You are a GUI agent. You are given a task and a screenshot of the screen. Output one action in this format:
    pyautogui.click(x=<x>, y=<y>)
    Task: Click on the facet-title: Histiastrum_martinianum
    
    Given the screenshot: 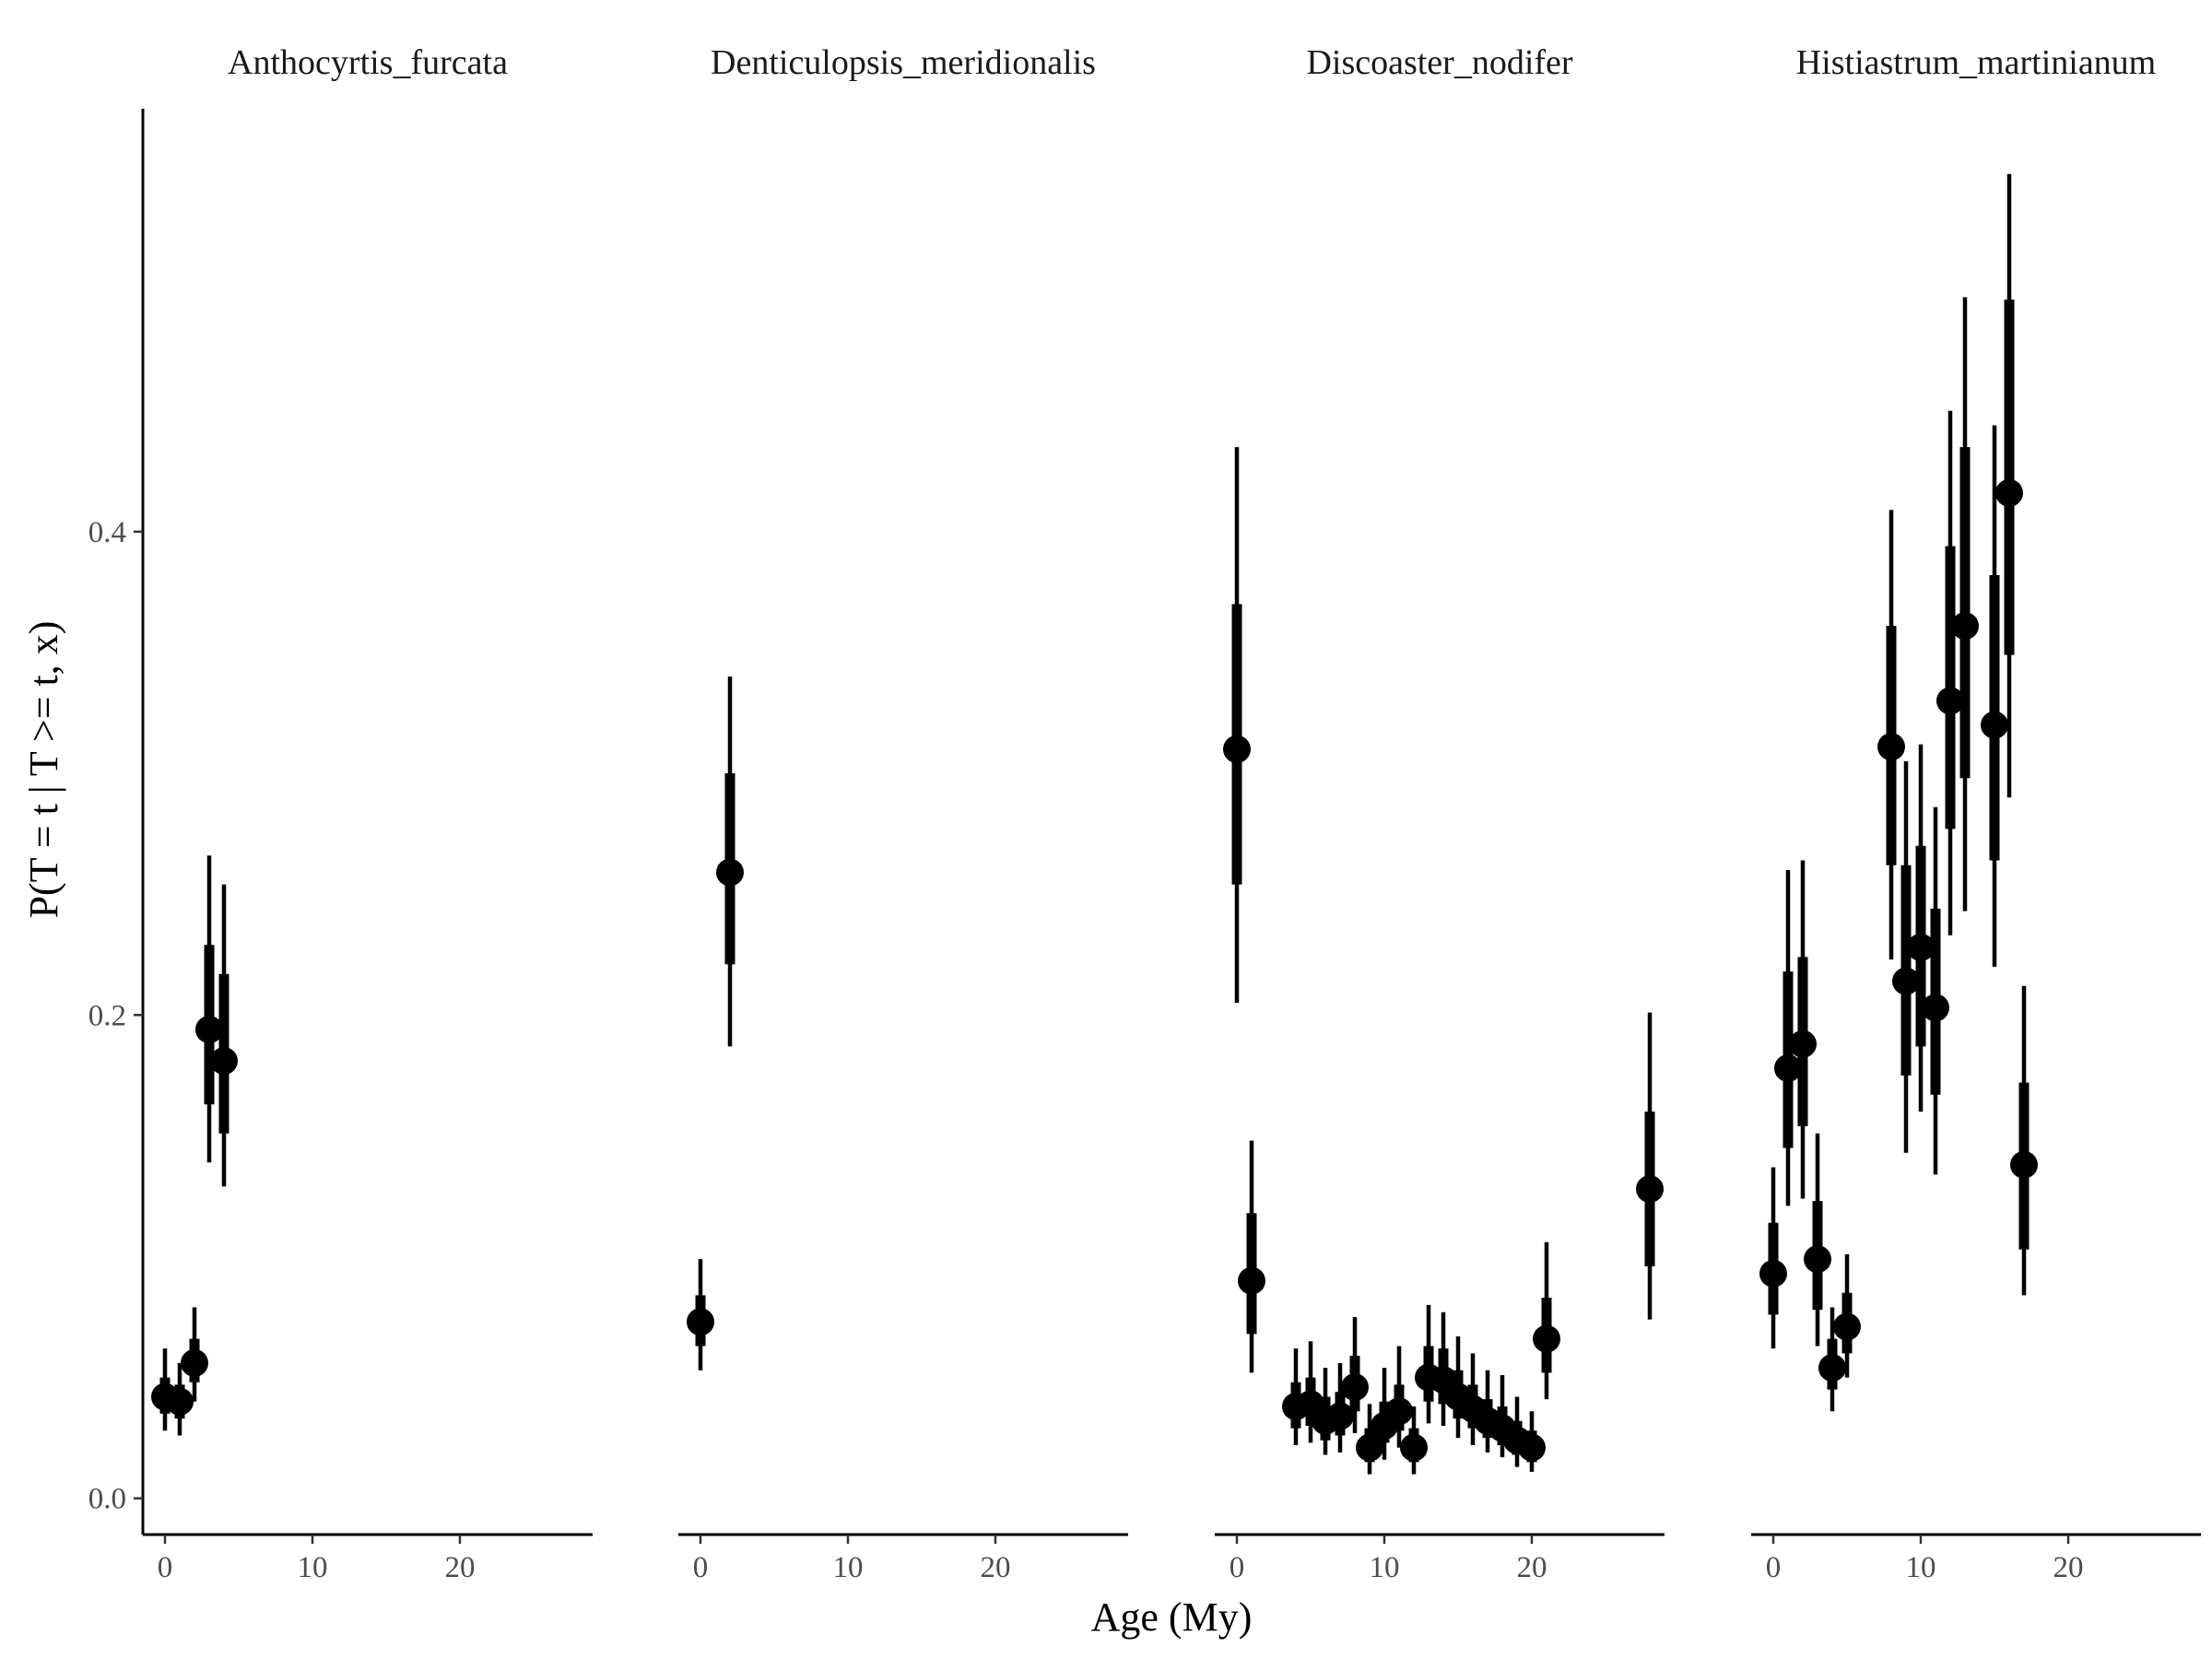 What is the action you would take?
    pyautogui.click(x=1976, y=62)
    